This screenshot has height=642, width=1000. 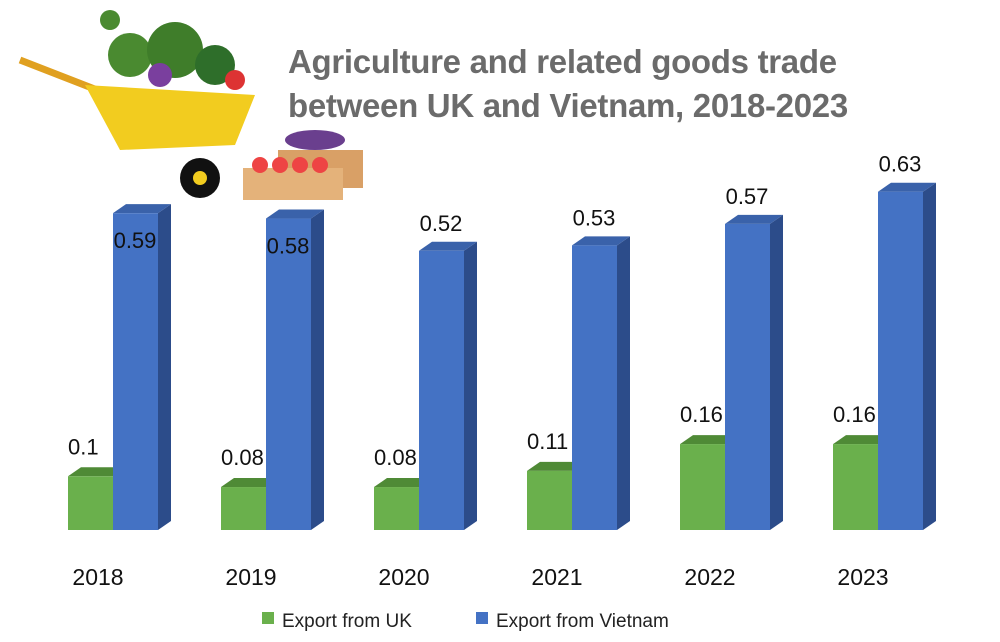 What do you see at coordinates (568, 105) in the screenshot?
I see `title-line-2: between UK and Vietnam, 2018-2023` at bounding box center [568, 105].